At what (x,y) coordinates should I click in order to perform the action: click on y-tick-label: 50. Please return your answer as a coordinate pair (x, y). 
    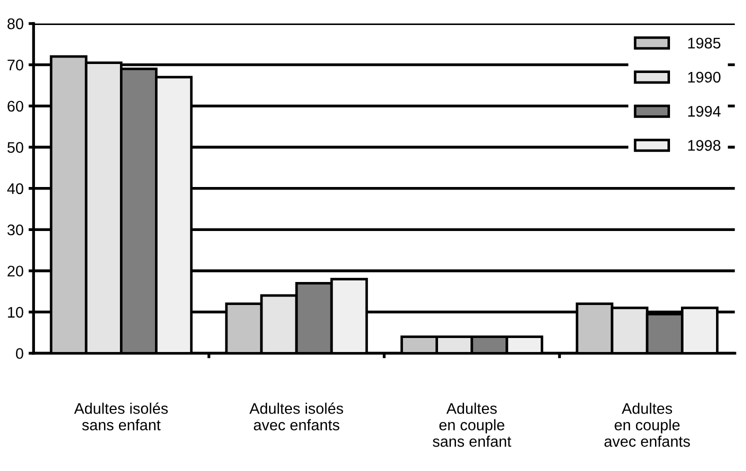
    Looking at the image, I should click on (15, 147).